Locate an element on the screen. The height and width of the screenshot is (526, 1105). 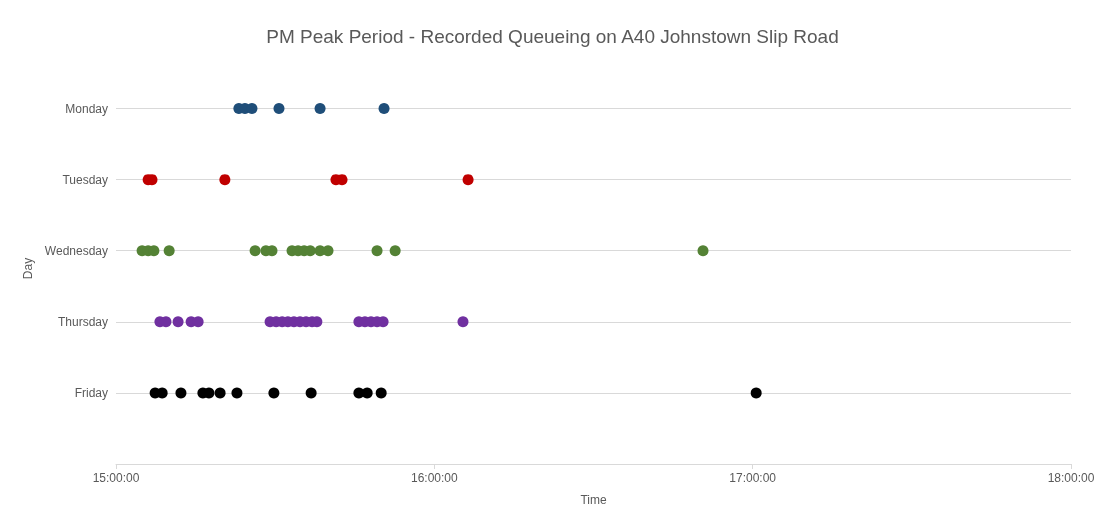
chart-title: PM Peak Period - Recorded Queueing on A40 Johnstown Slip Road is located at coordinates (552, 36).